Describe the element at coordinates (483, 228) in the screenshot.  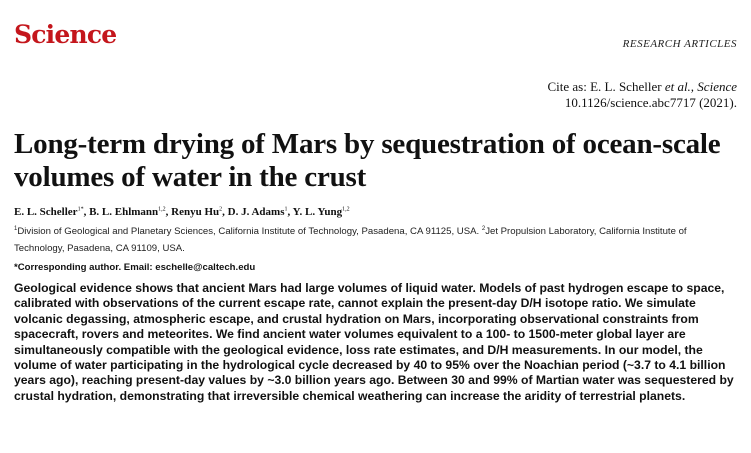
I see `affil-sup: 2` at that location.